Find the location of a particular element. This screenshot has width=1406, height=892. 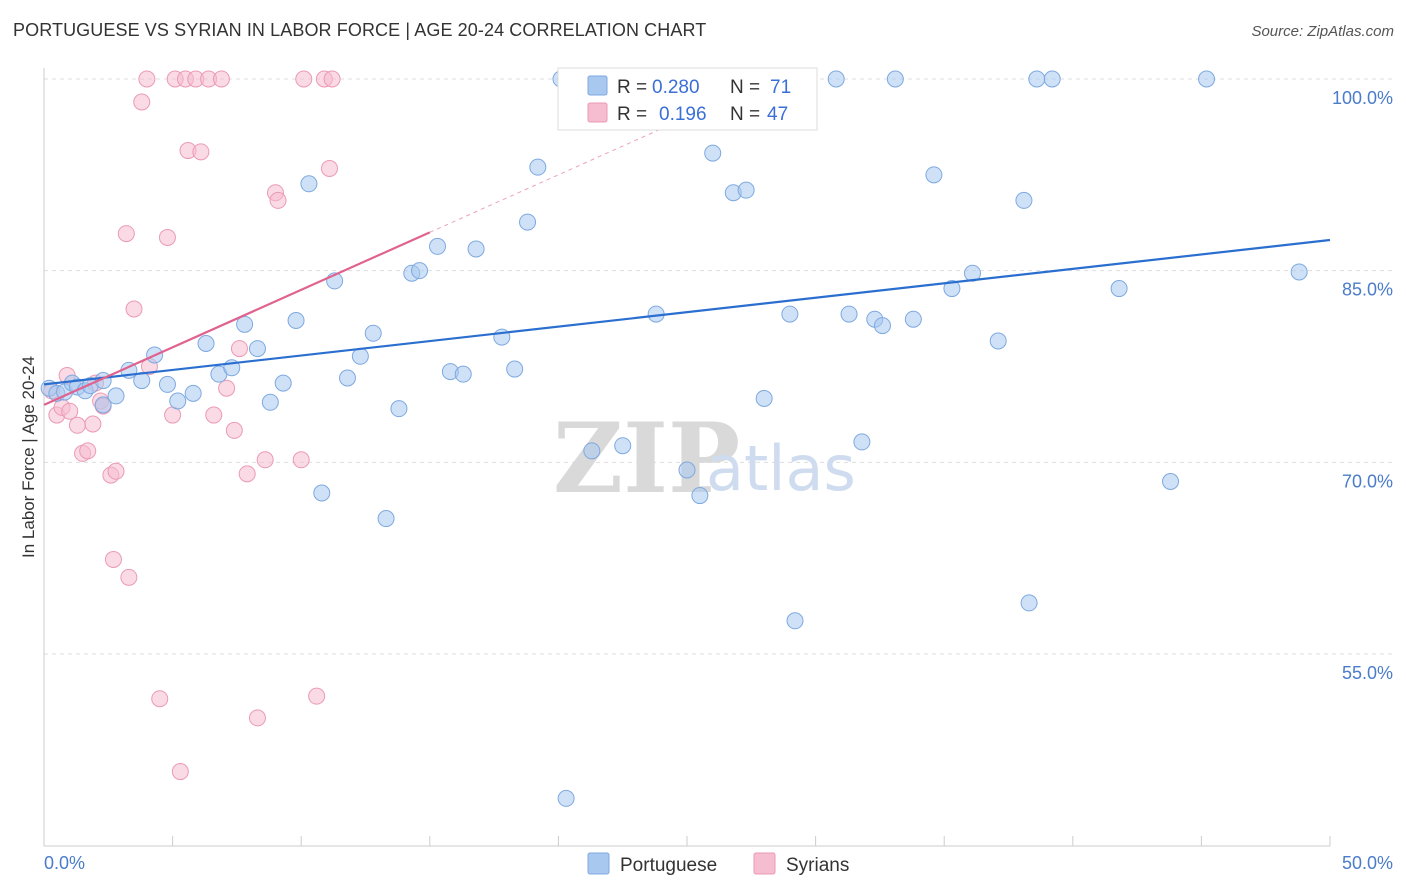

trend-line-syrians is located at coordinates (237, 318).